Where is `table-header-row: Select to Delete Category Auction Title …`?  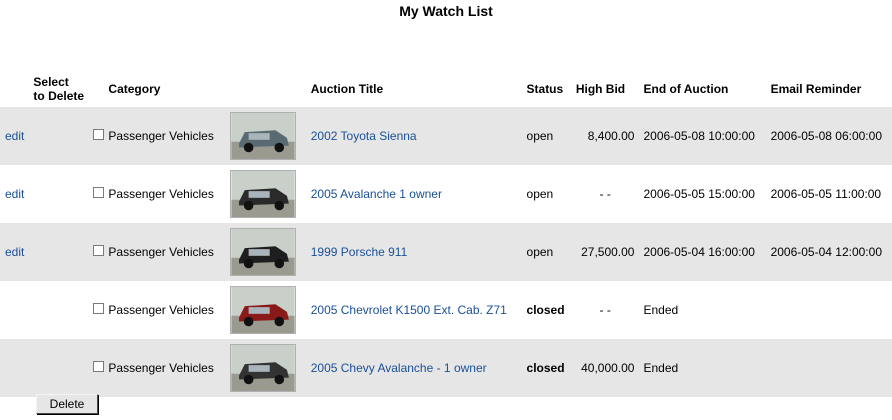 table-header-row: Select to Delete Category Auction Title … is located at coordinates (446, 89).